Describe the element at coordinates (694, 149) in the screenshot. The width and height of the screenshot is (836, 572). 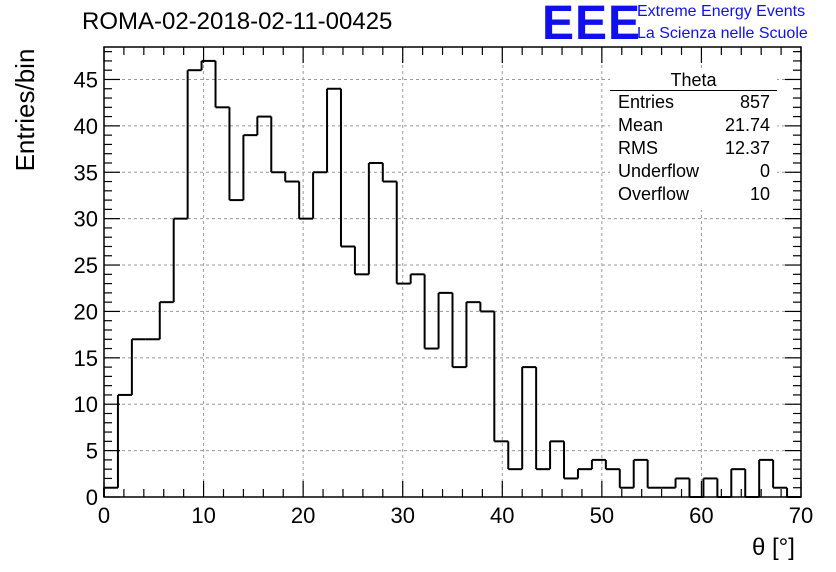
I see `stats-row-rms: RMS 12.37` at that location.